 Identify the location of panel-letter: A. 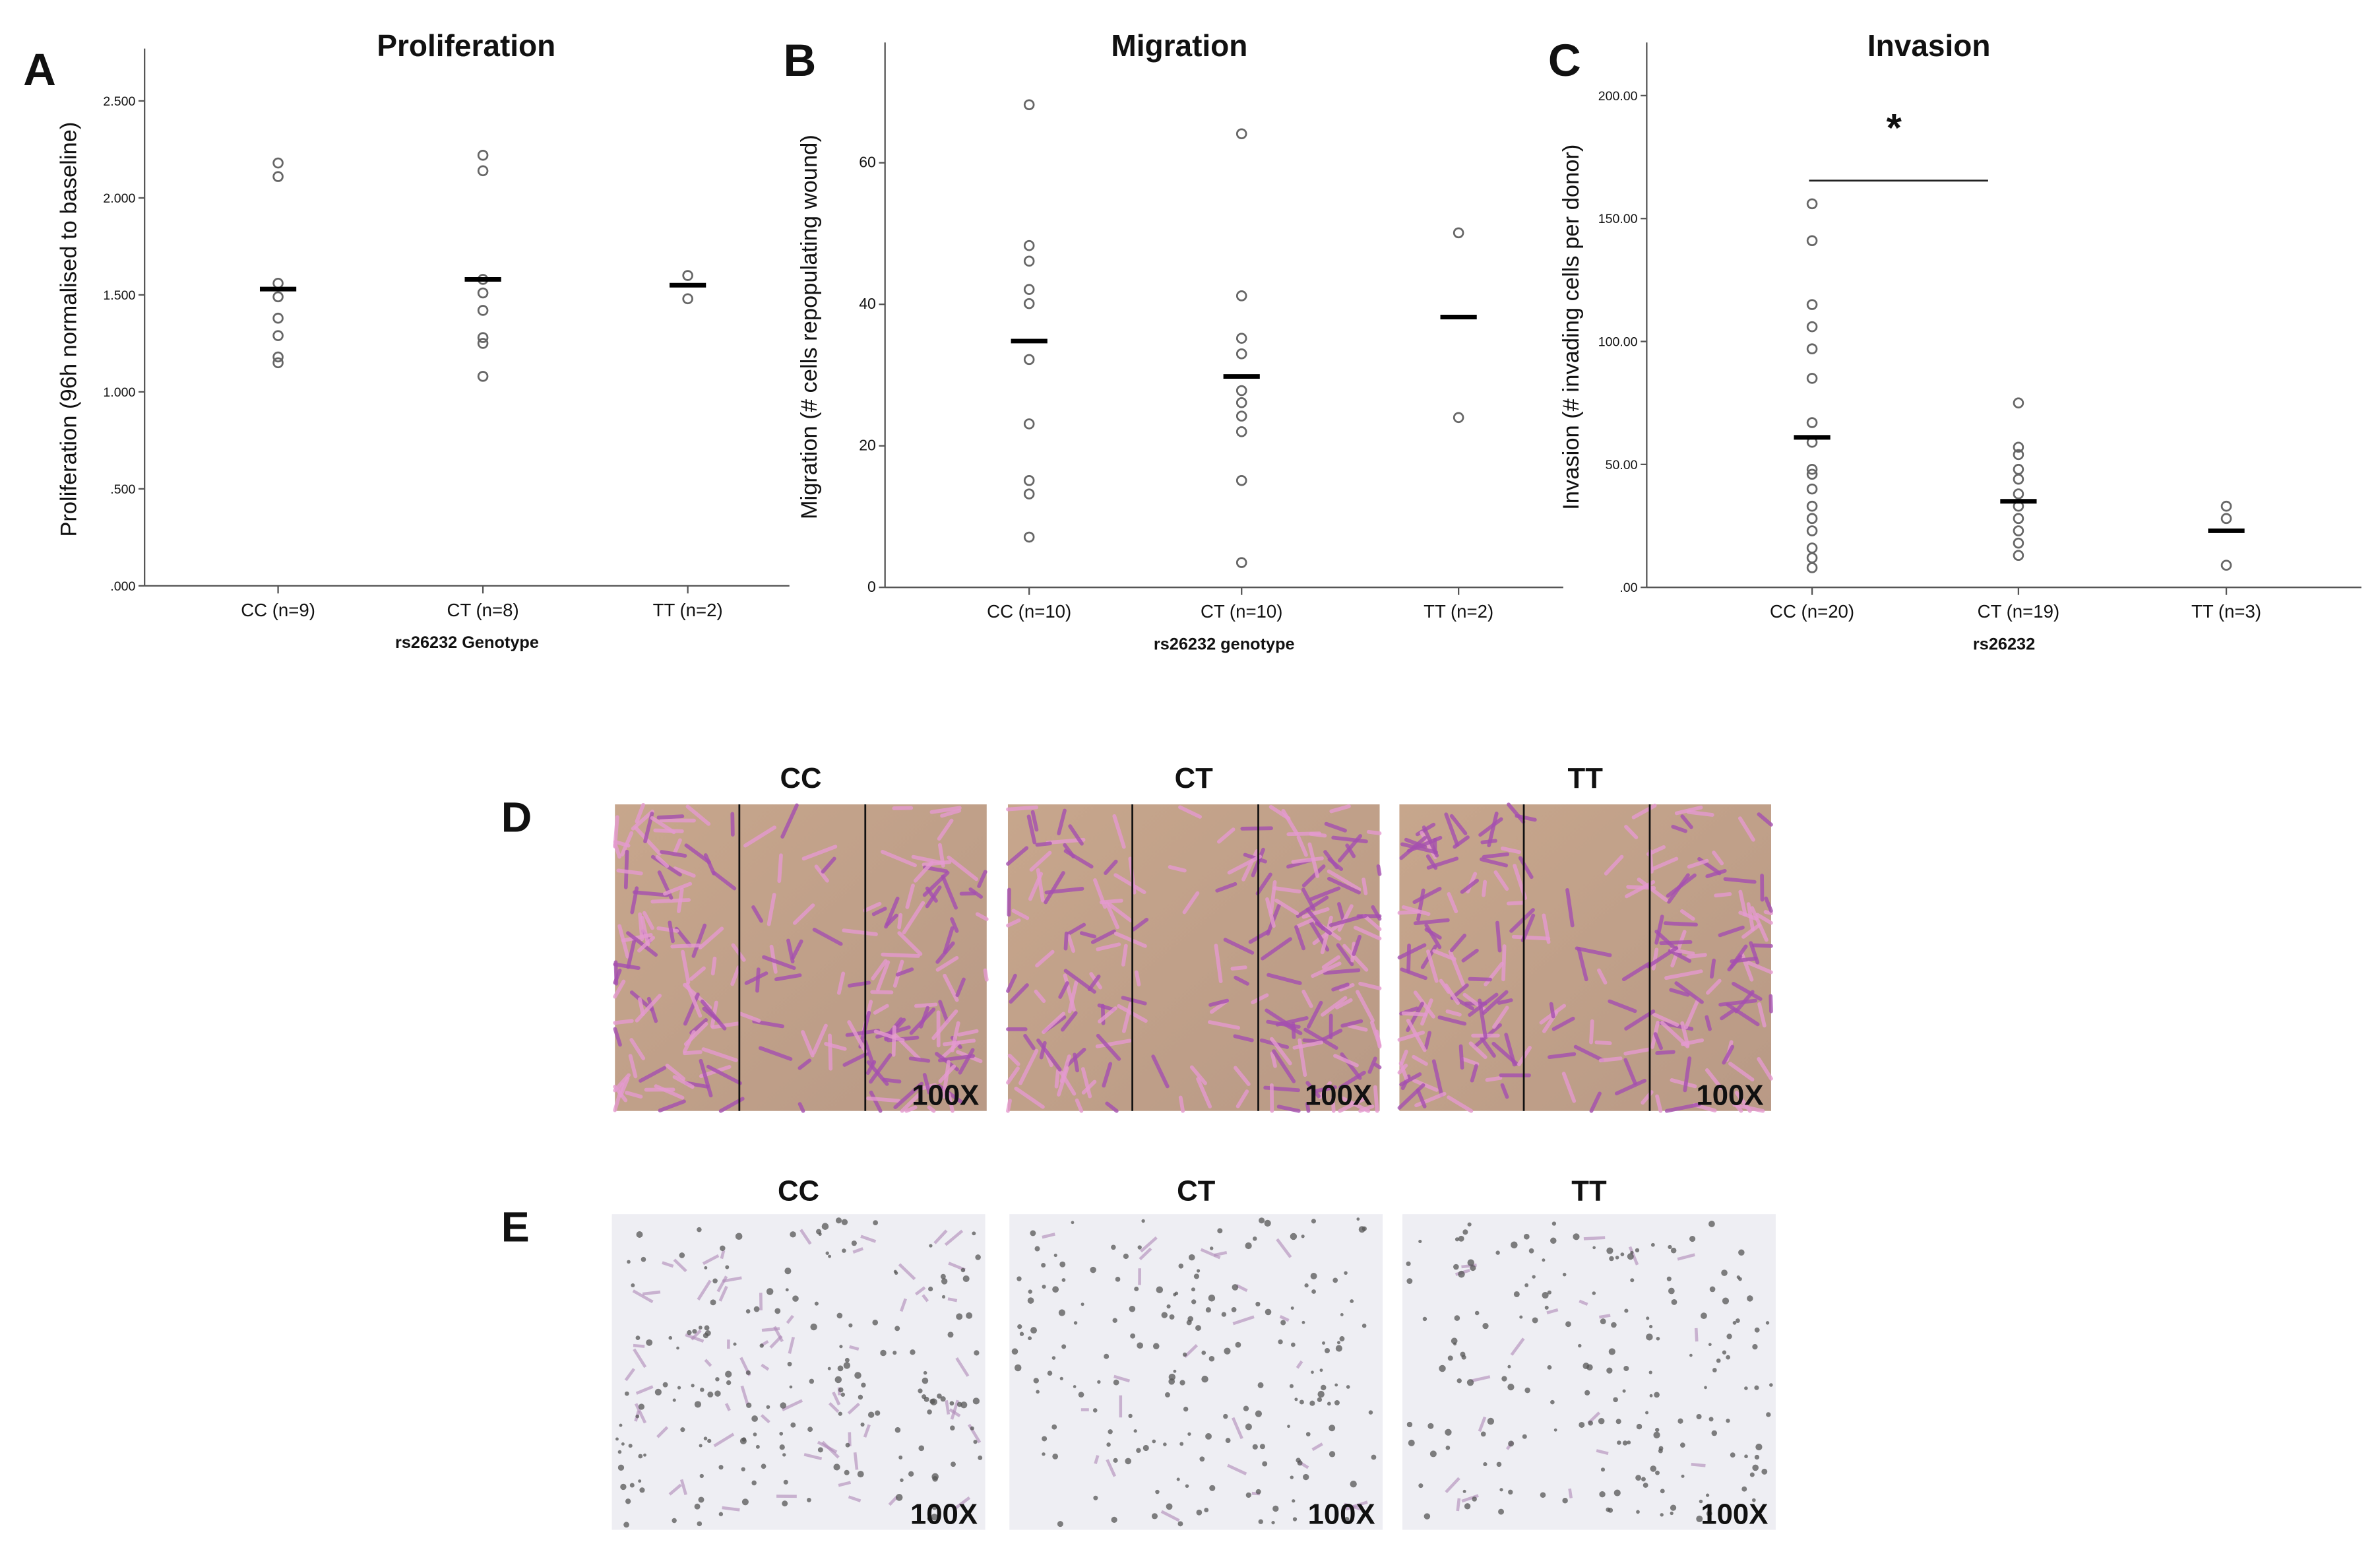
(39, 69).